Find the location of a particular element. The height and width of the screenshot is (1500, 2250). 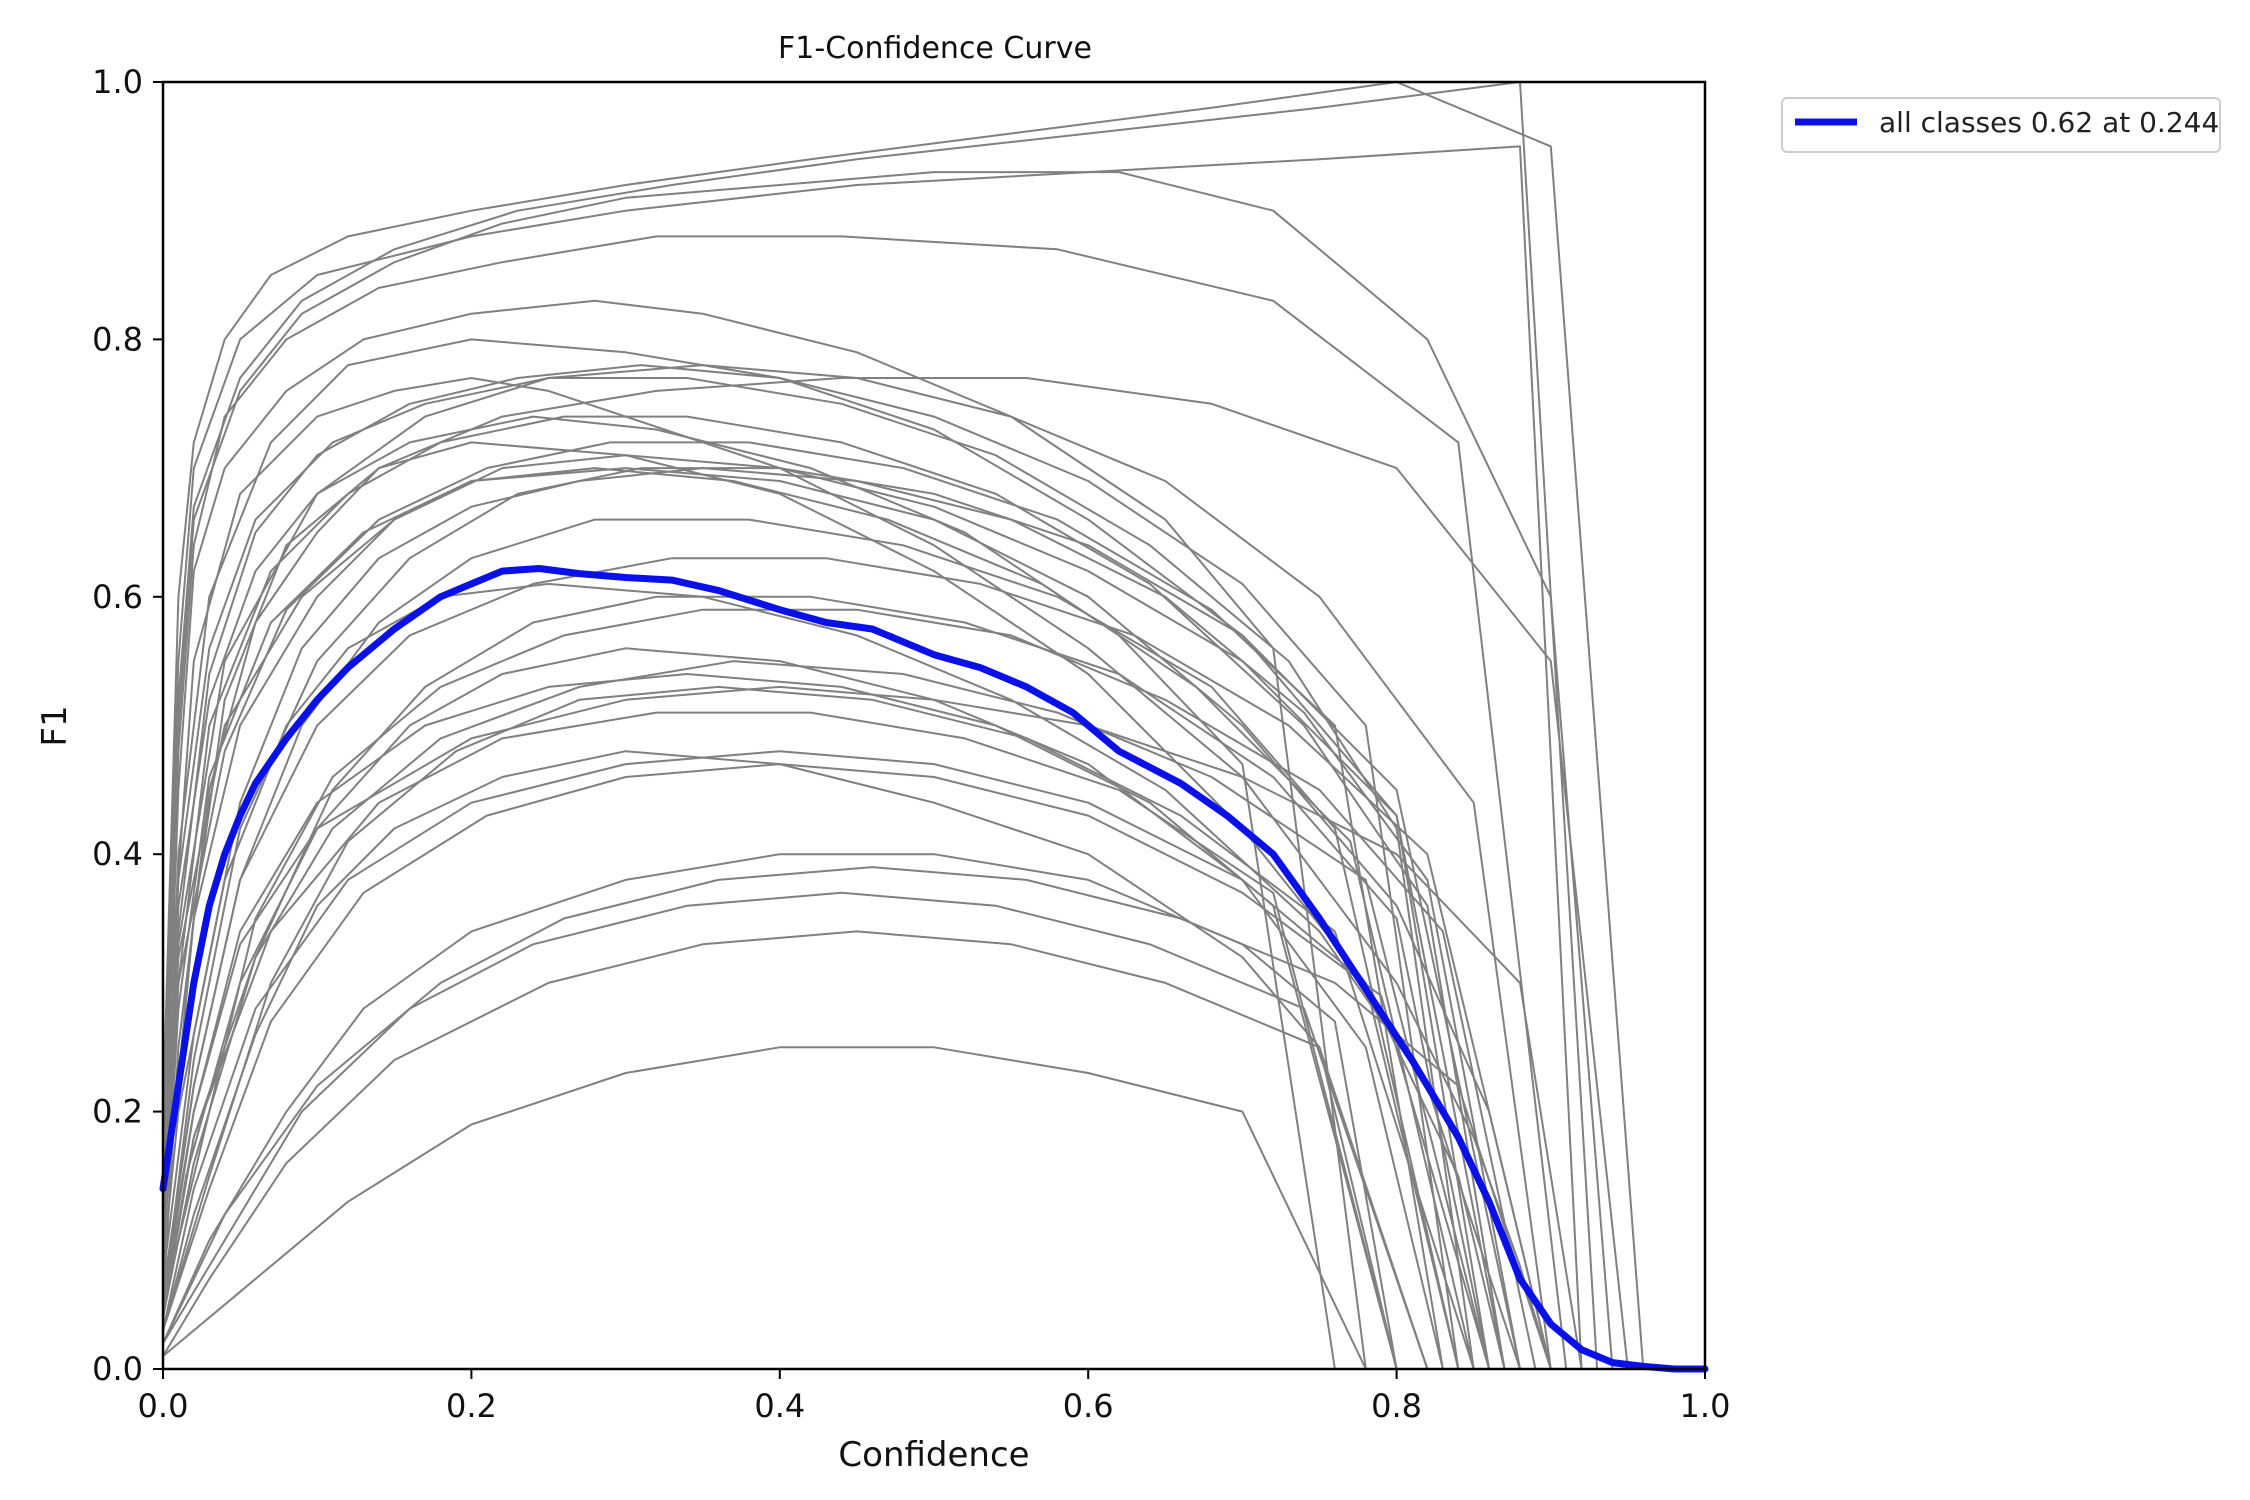

x-tick-label: 0.8 is located at coordinates (1396, 1406).